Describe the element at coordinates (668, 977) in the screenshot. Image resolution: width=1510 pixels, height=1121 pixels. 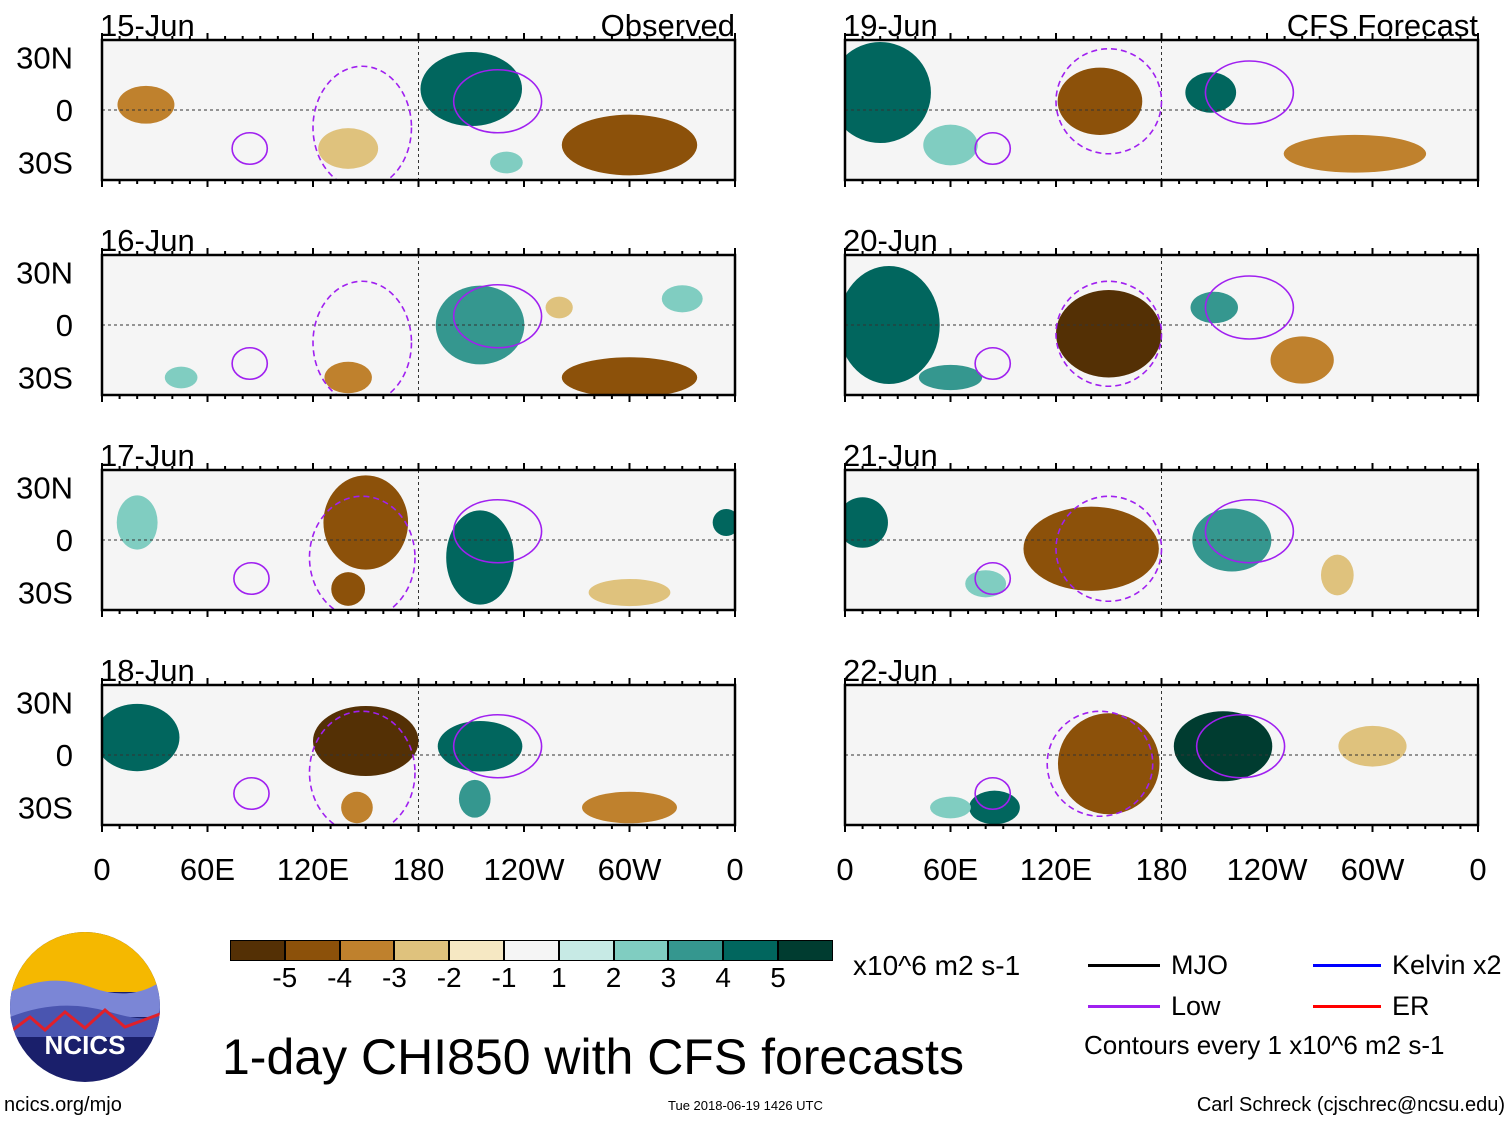
I see `colorbar-label: 3` at that location.